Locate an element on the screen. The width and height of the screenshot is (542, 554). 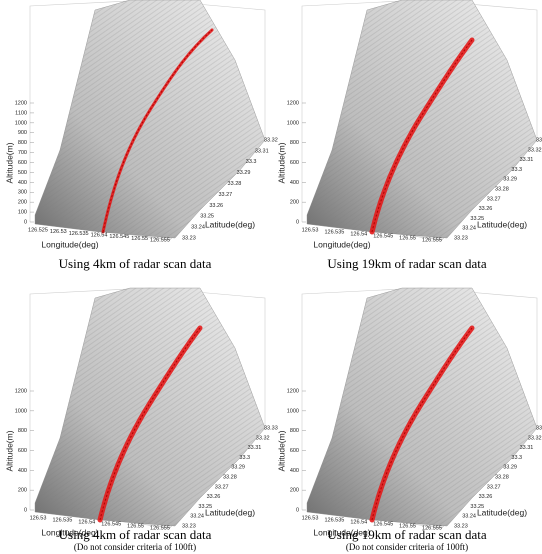
z-tick-label: 100 is located at coordinates (22, 213).